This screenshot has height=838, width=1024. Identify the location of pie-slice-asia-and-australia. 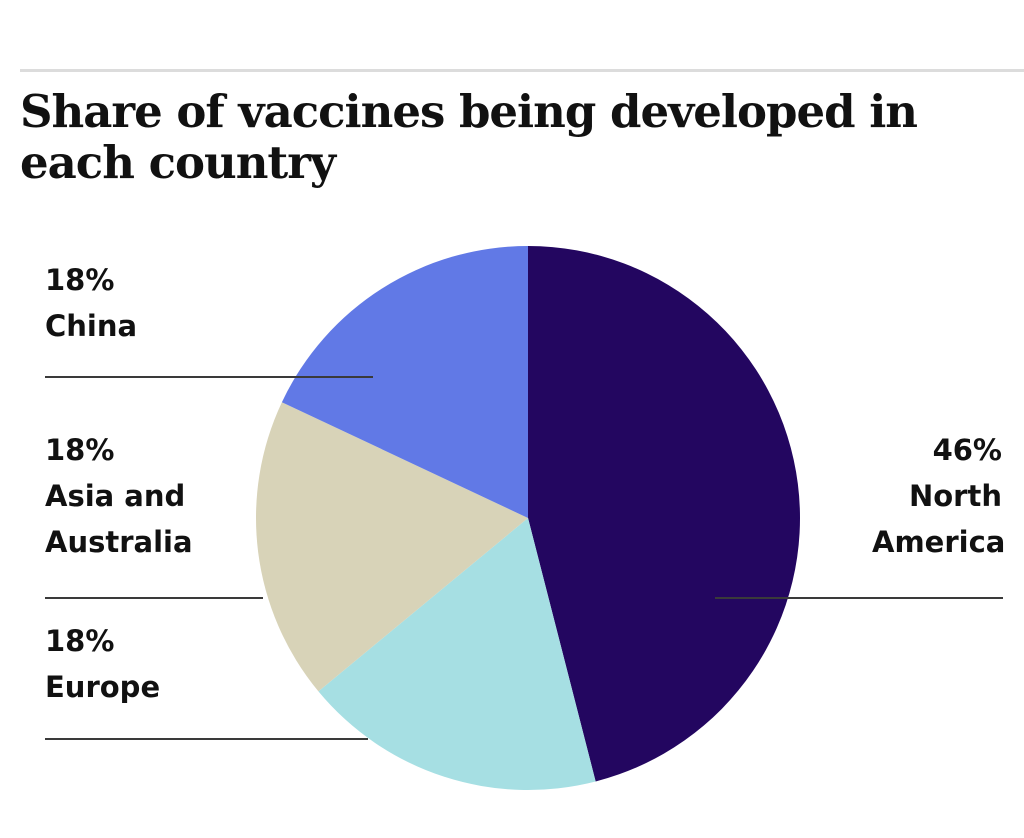
(391, 547).